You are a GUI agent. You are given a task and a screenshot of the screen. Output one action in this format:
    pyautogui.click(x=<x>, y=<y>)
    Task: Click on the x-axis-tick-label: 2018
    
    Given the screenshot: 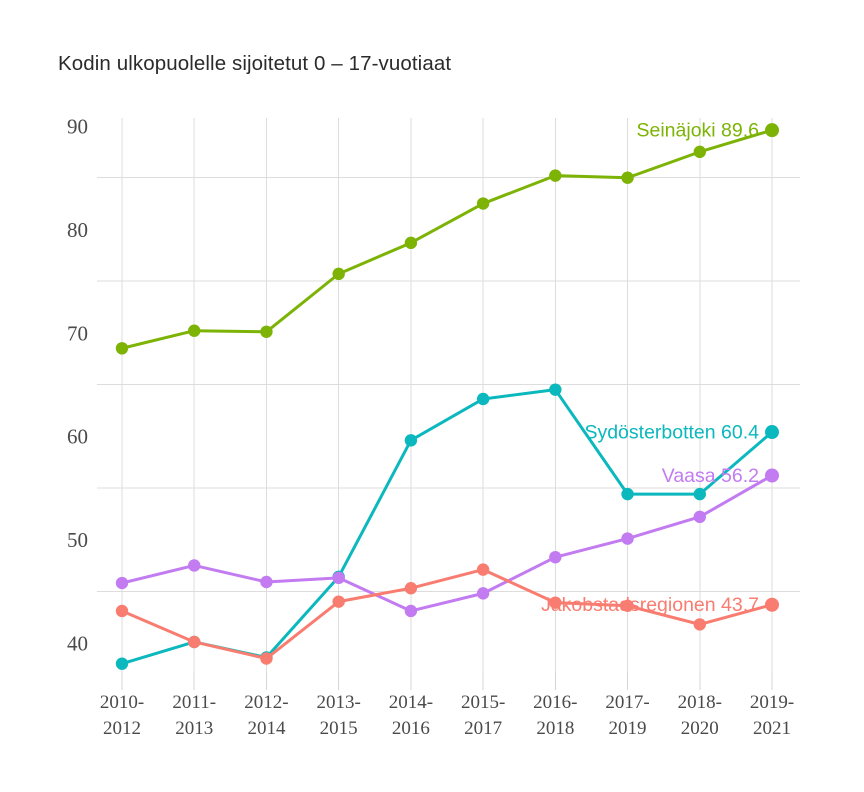 What is the action you would take?
    pyautogui.click(x=555, y=728)
    